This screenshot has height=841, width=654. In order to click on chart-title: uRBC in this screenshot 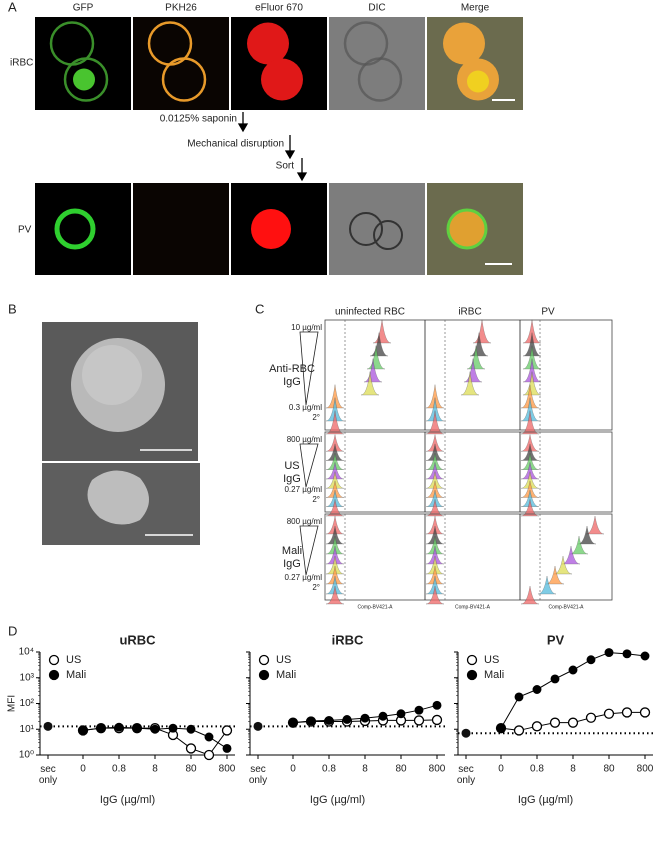, I will do `click(137, 639)`.